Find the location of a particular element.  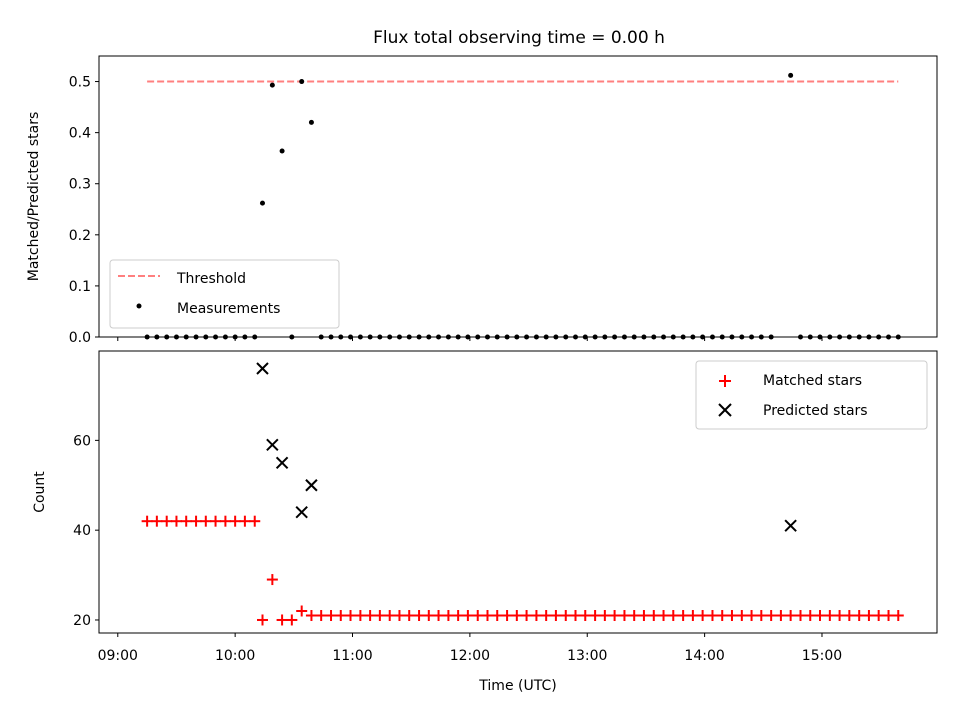

legend-predicted-label: Predicted stars is located at coordinates (815, 411).